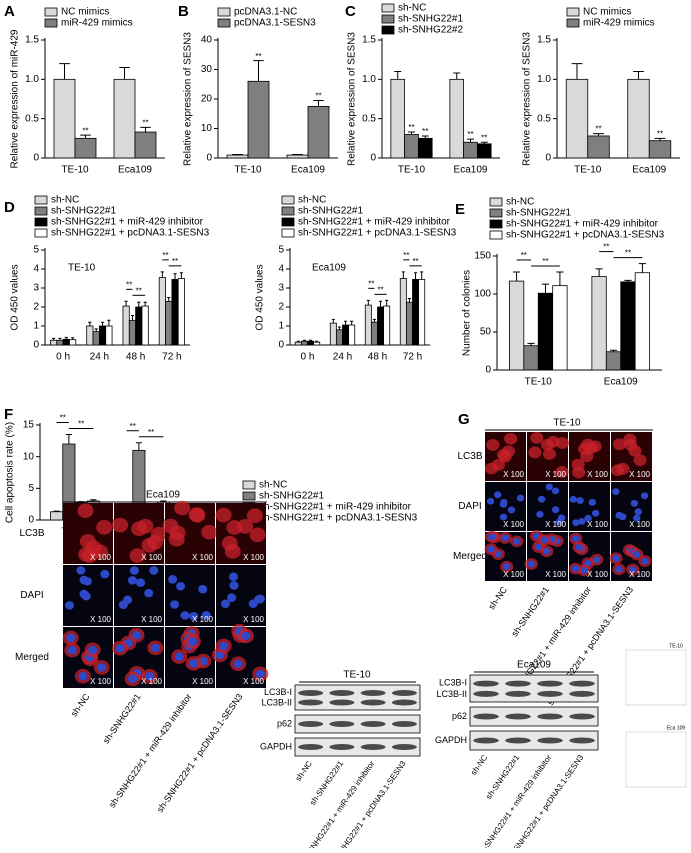 Image resolution: width=691 pixels, height=853 pixels. What do you see at coordinates (374, 222) in the screenshot?
I see `legend-label: sh-SNHG22#1 + miR-429 inhibitor` at bounding box center [374, 222].